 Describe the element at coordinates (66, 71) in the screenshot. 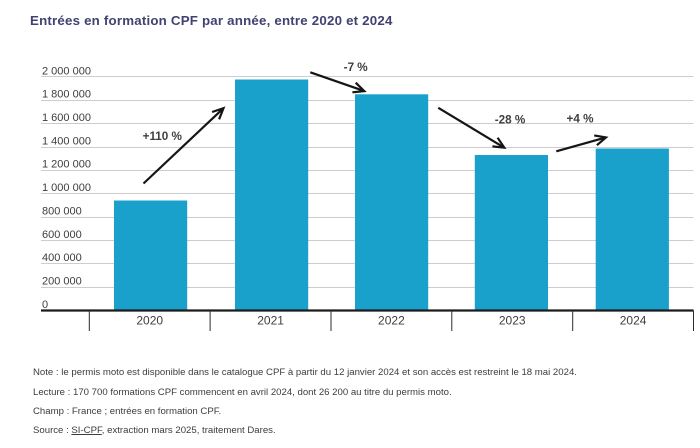

I see `svg-text: 2 000 000` at that location.